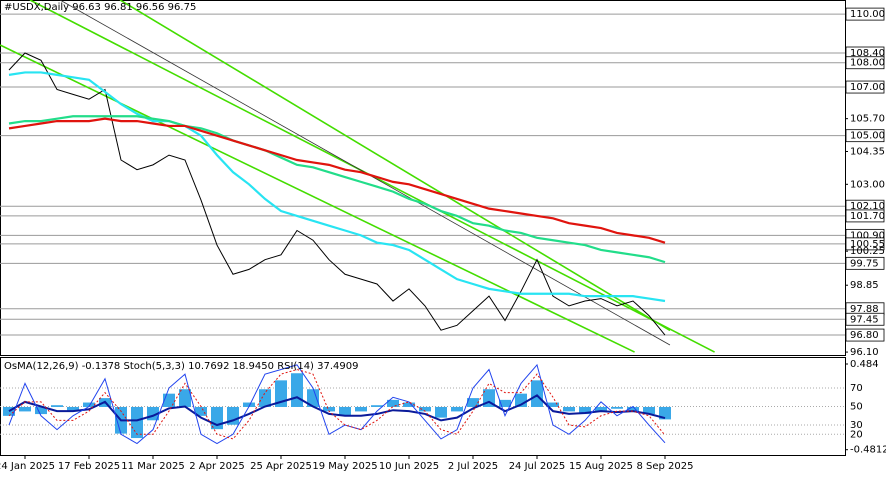 Image resolution: width=886 pixels, height=477 pixels. I want to click on chart-title: #USDX,Daily 96.63 96.81 96.56 96.75, so click(100, 7).